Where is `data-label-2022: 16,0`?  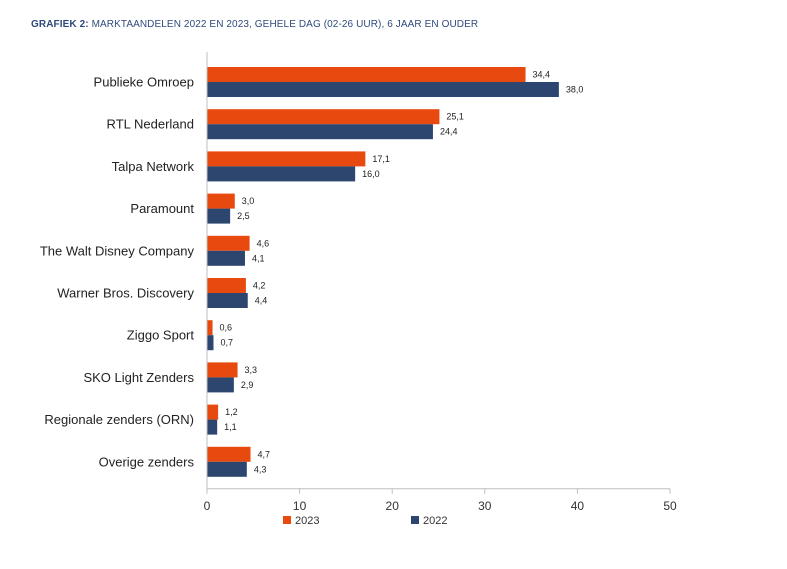 data-label-2022: 16,0 is located at coordinates (371, 174).